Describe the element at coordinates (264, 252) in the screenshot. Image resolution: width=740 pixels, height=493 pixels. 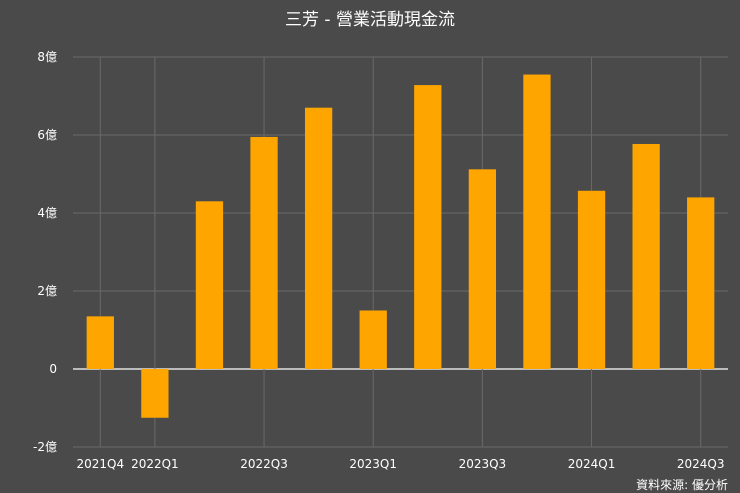
I see `bar-2022Q3` at that location.